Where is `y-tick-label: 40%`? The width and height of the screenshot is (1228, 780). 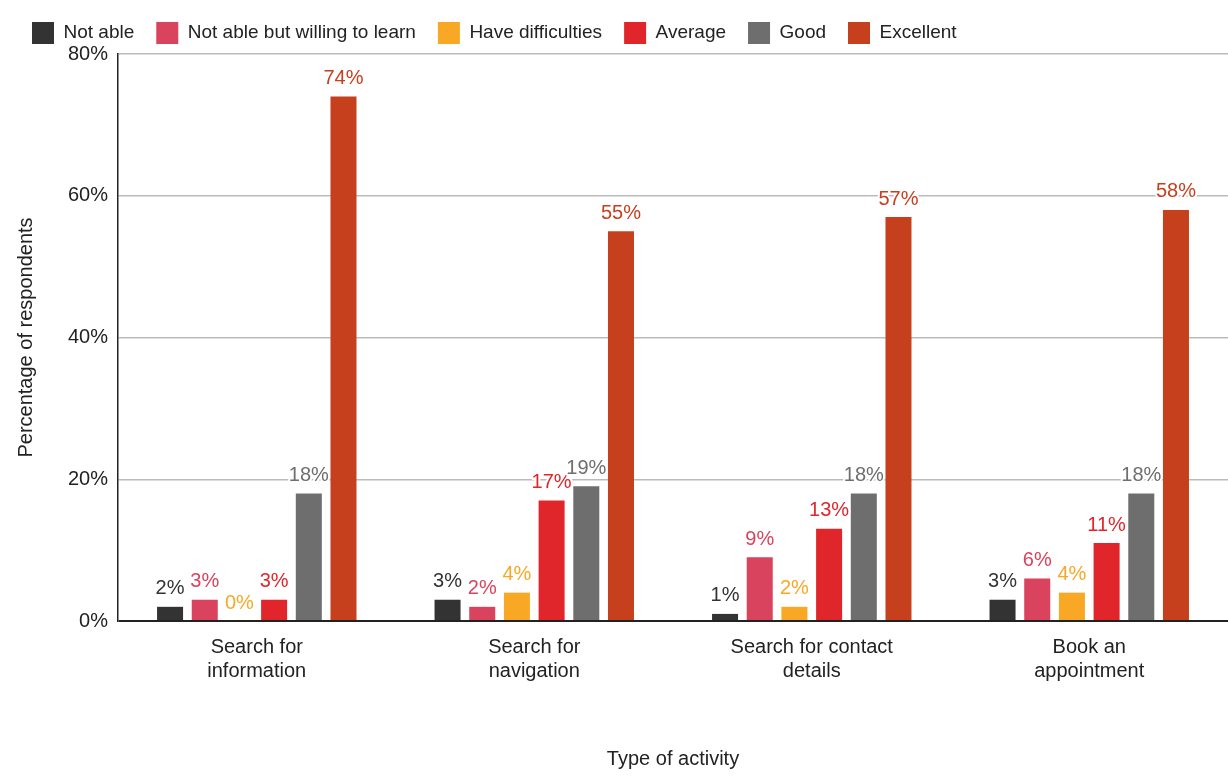 y-tick-label: 40% is located at coordinates (88, 336).